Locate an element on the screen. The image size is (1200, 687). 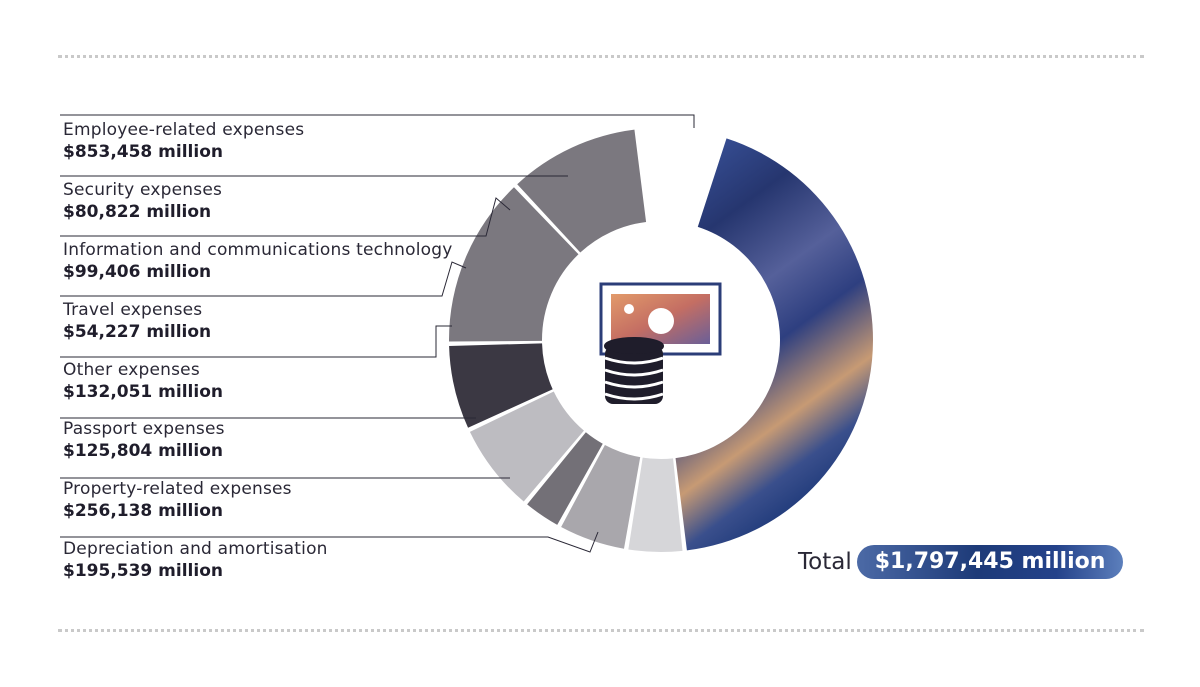
category-value: $54,227 million is located at coordinates (137, 332).